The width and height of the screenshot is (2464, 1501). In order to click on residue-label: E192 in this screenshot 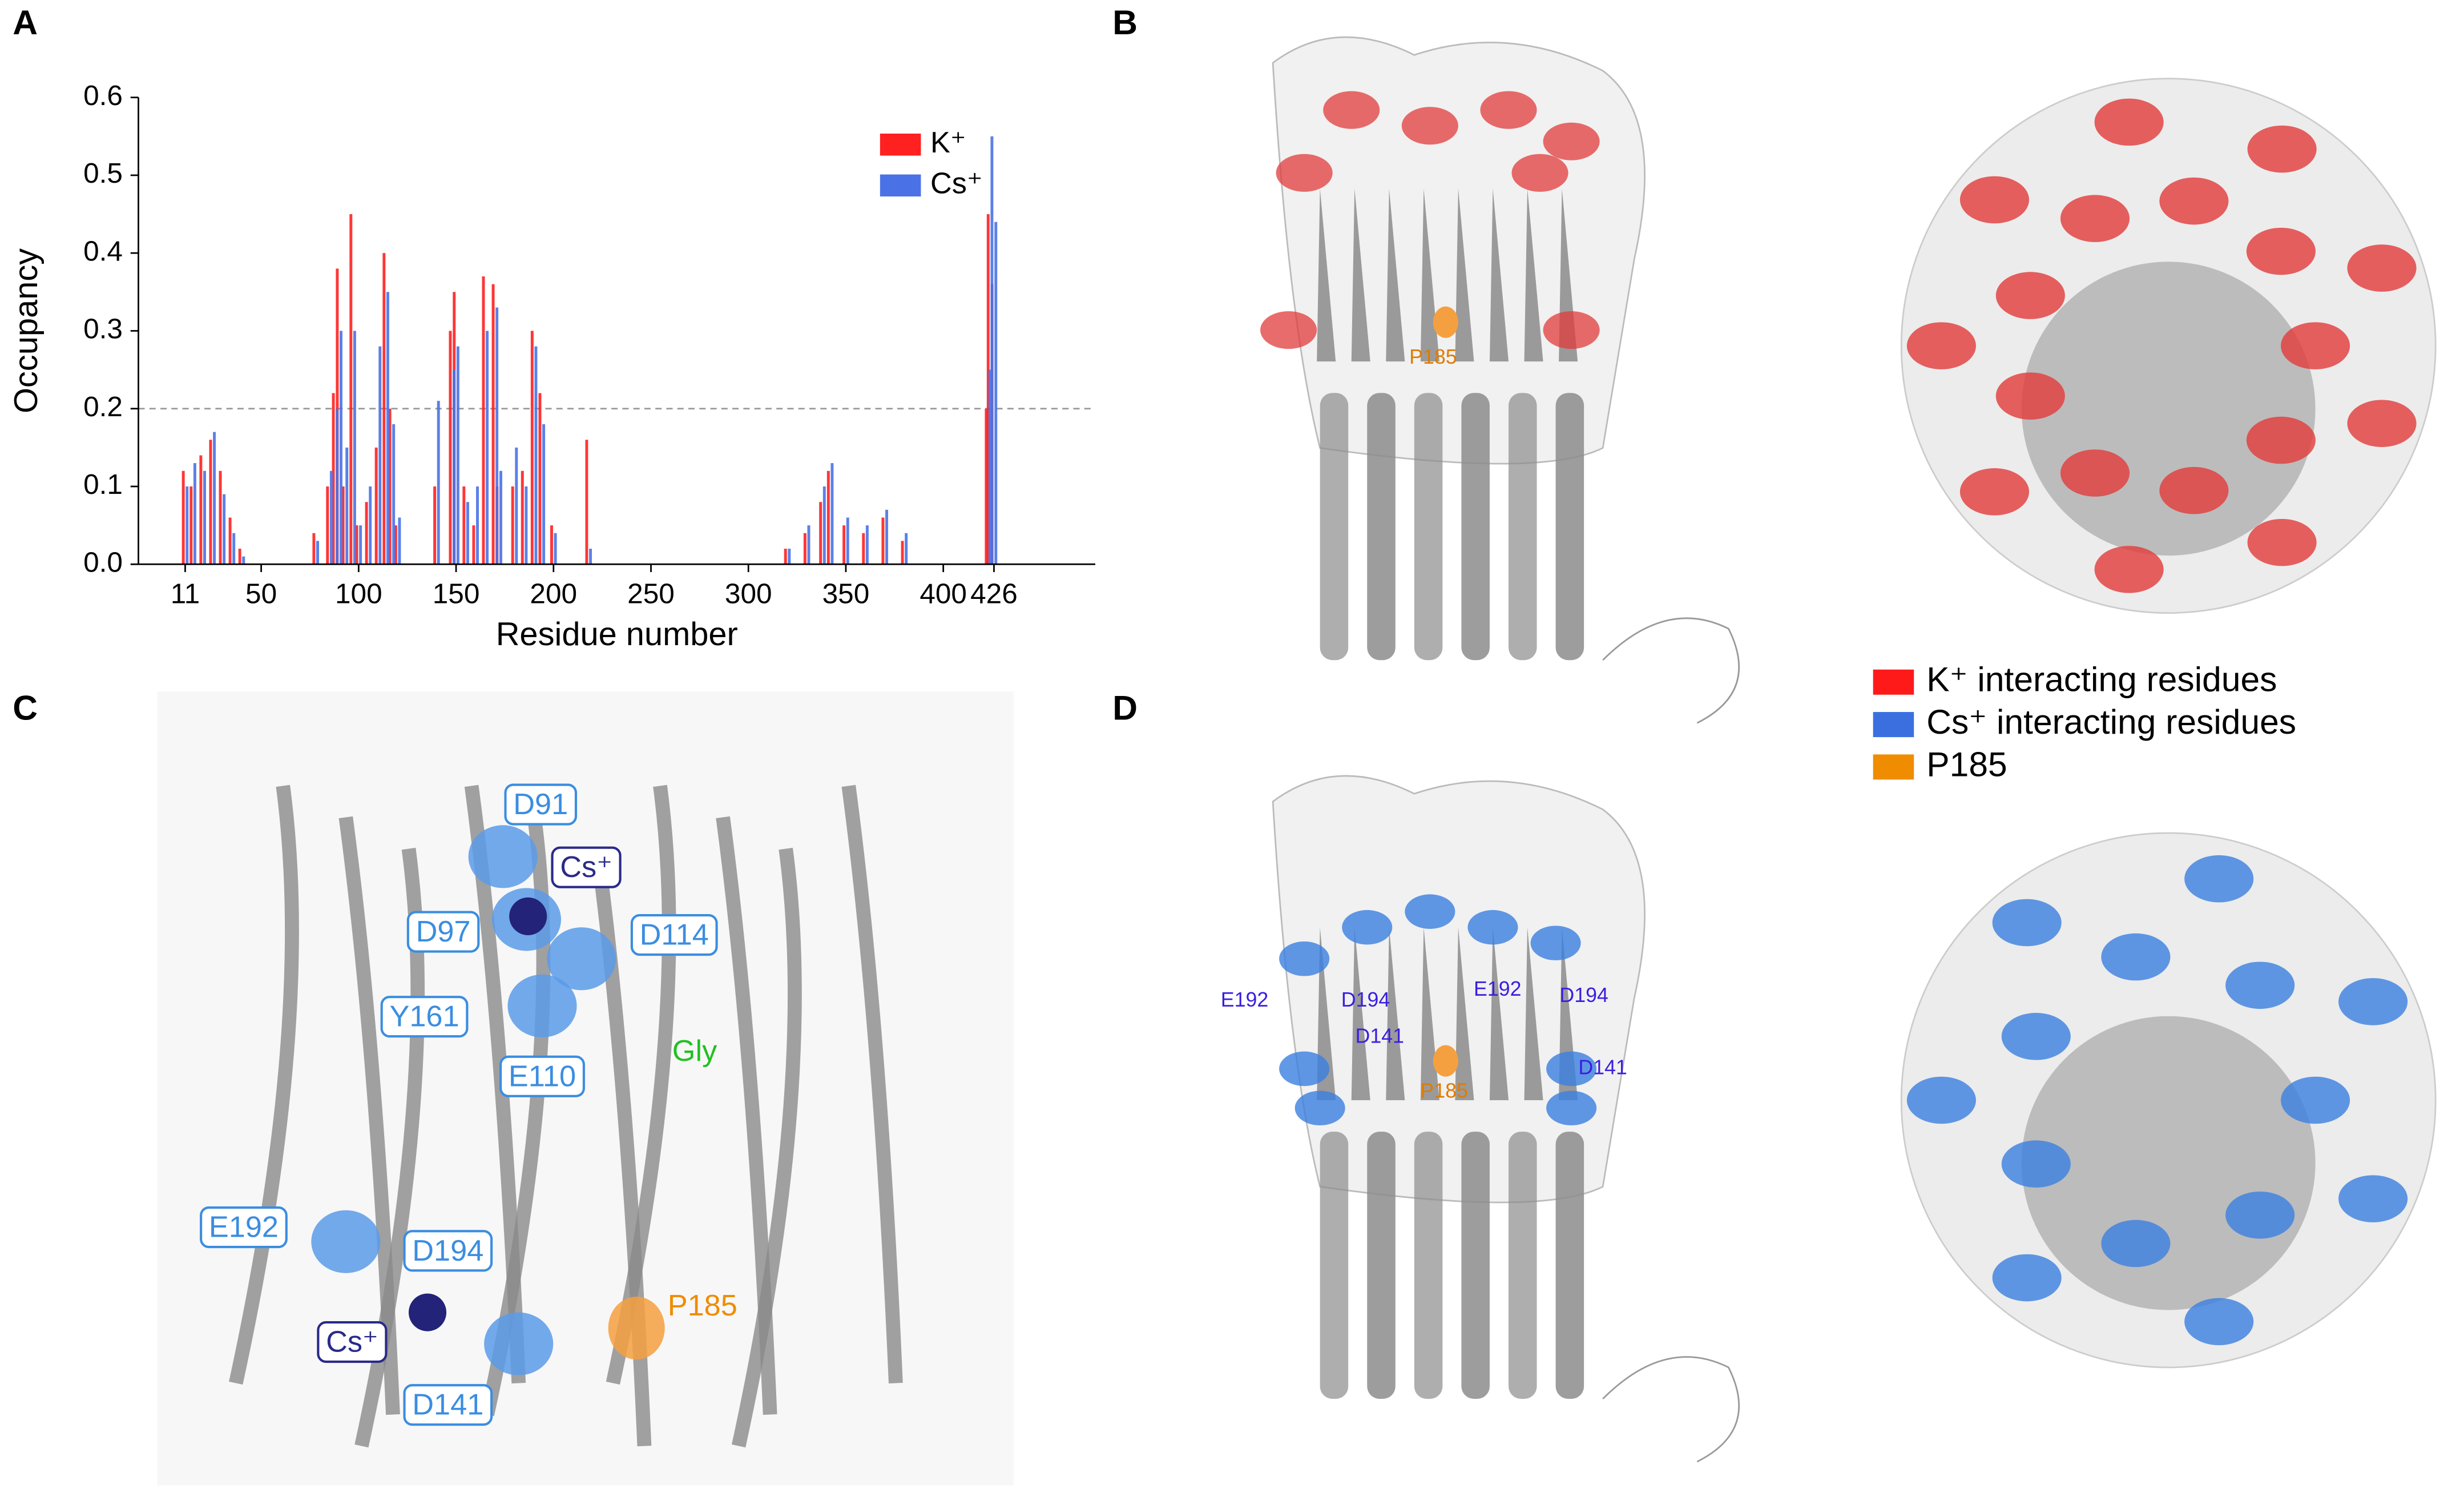, I will do `click(1245, 1000)`.